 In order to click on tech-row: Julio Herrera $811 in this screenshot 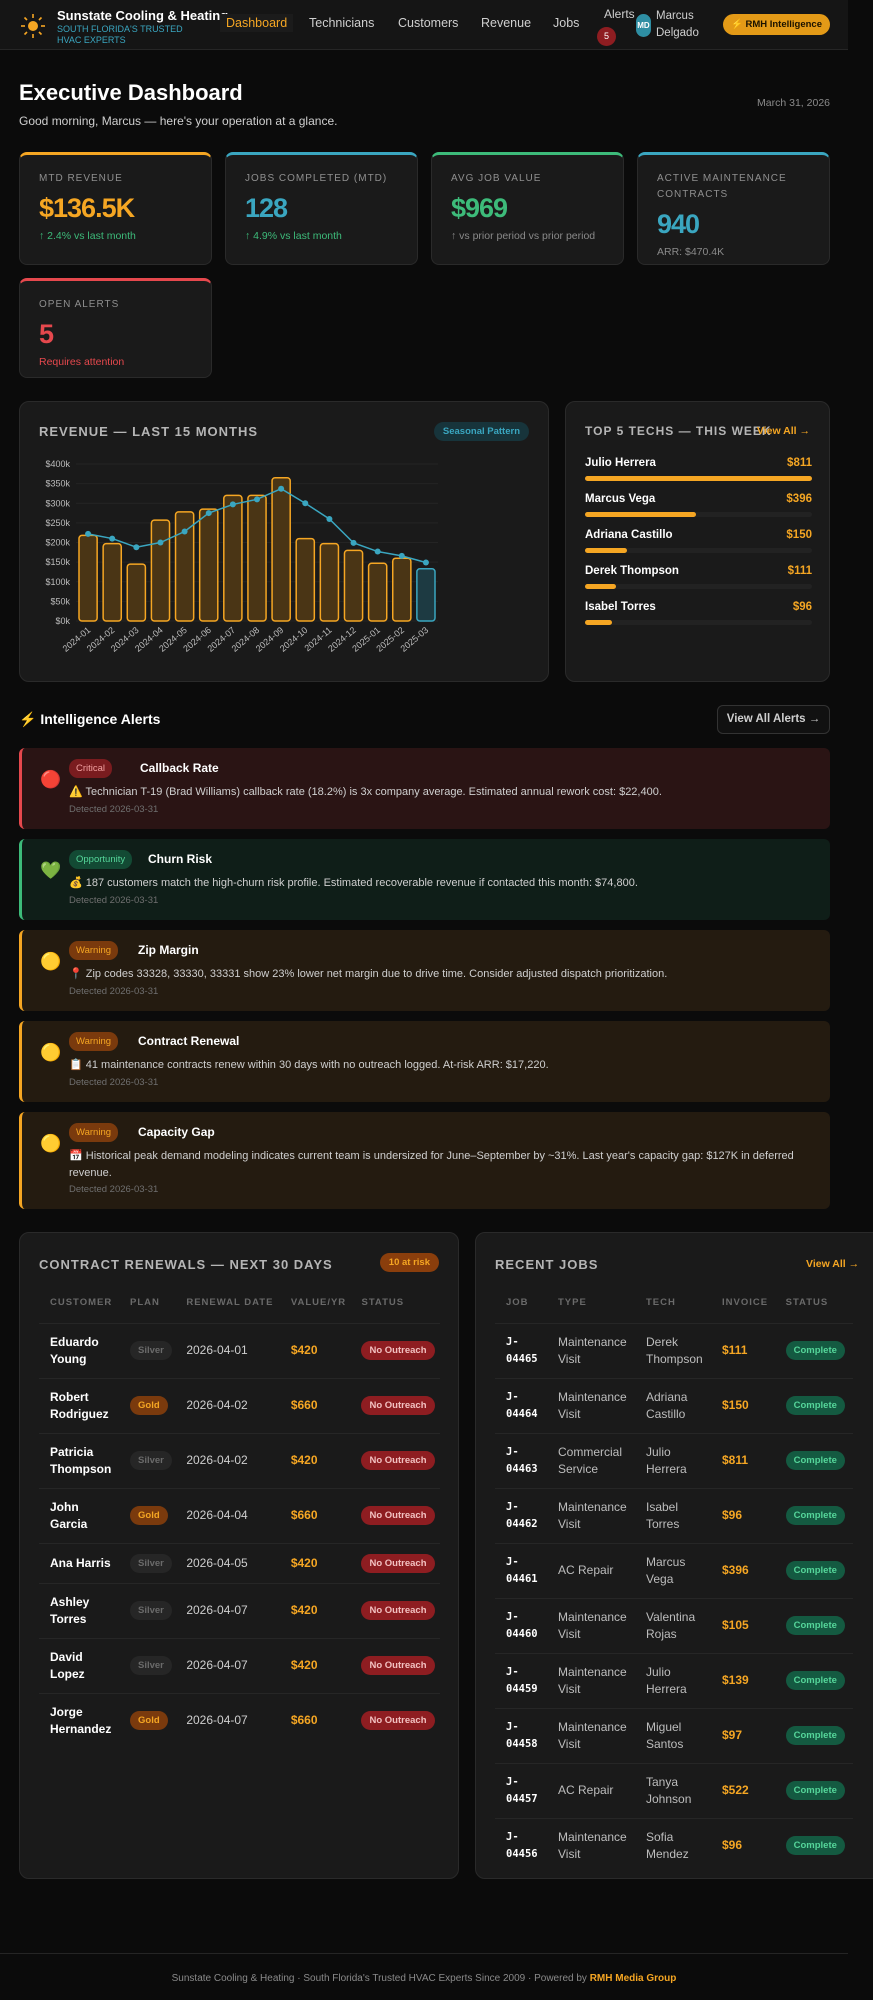, I will do `click(698, 469)`.